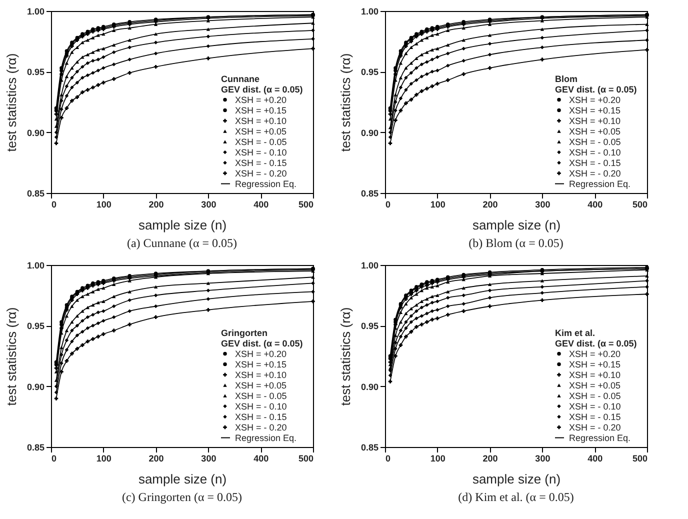 The width and height of the screenshot is (688, 519). I want to click on text: (b) Blom (α = 0.05), so click(516, 243).